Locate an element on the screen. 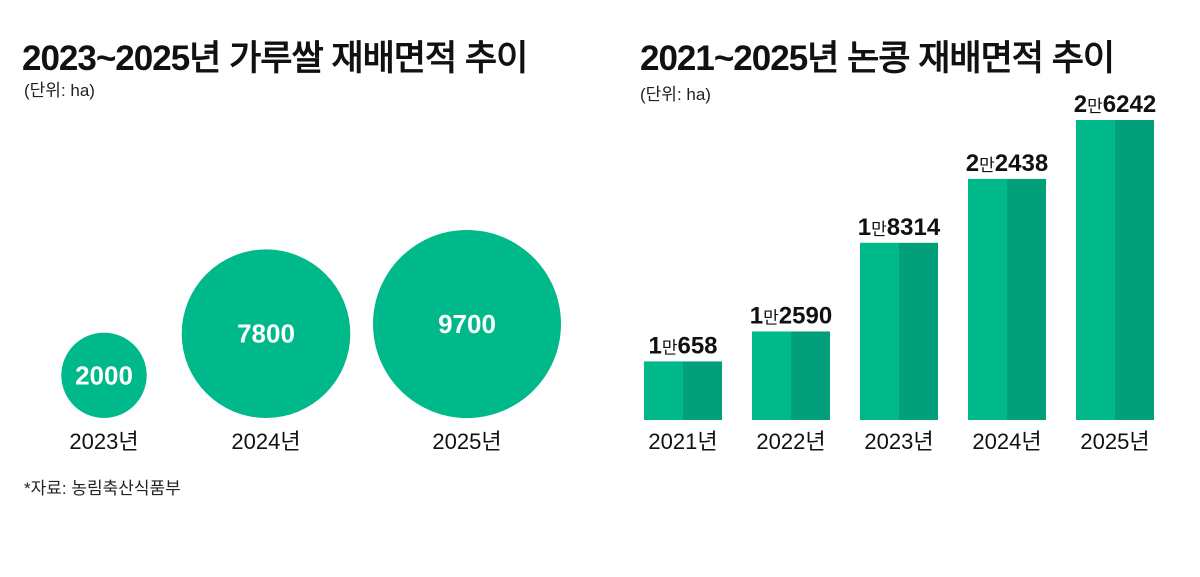  bubble-value-label-1: 7800 is located at coordinates (266, 334).